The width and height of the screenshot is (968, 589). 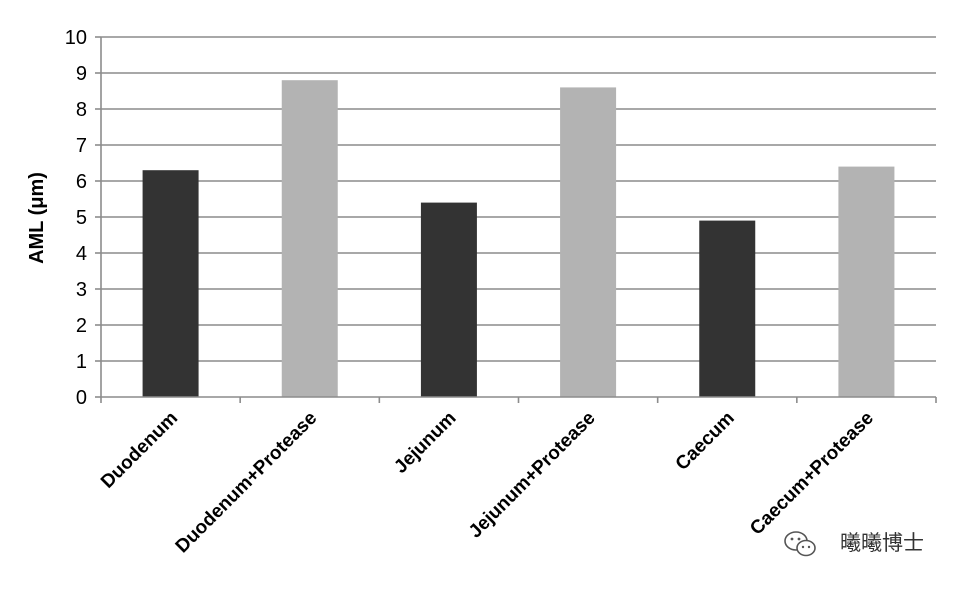 I want to click on bar-jejunum, so click(x=448, y=299).